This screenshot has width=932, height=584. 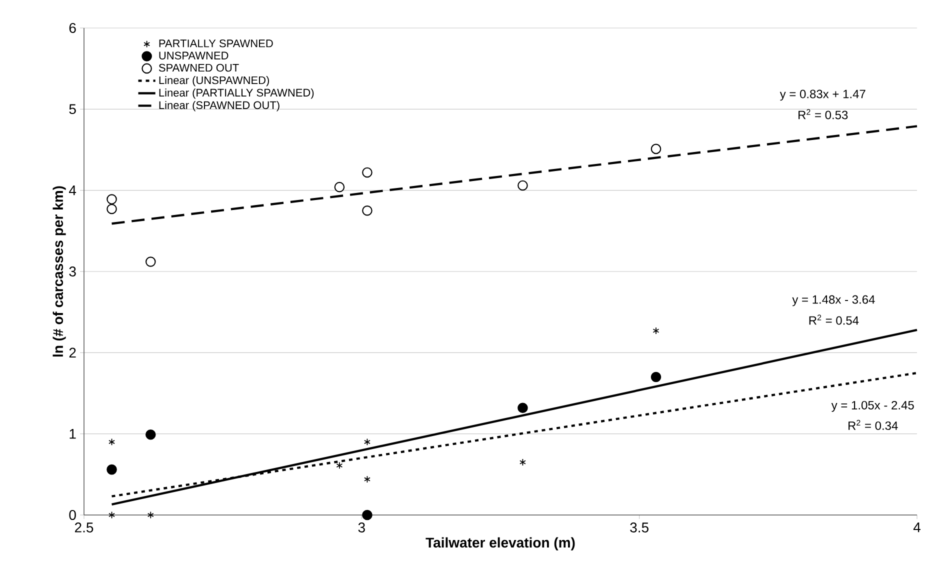 I want to click on legend-label: Linear (PARTIALLY SPAWNED), so click(x=236, y=93).